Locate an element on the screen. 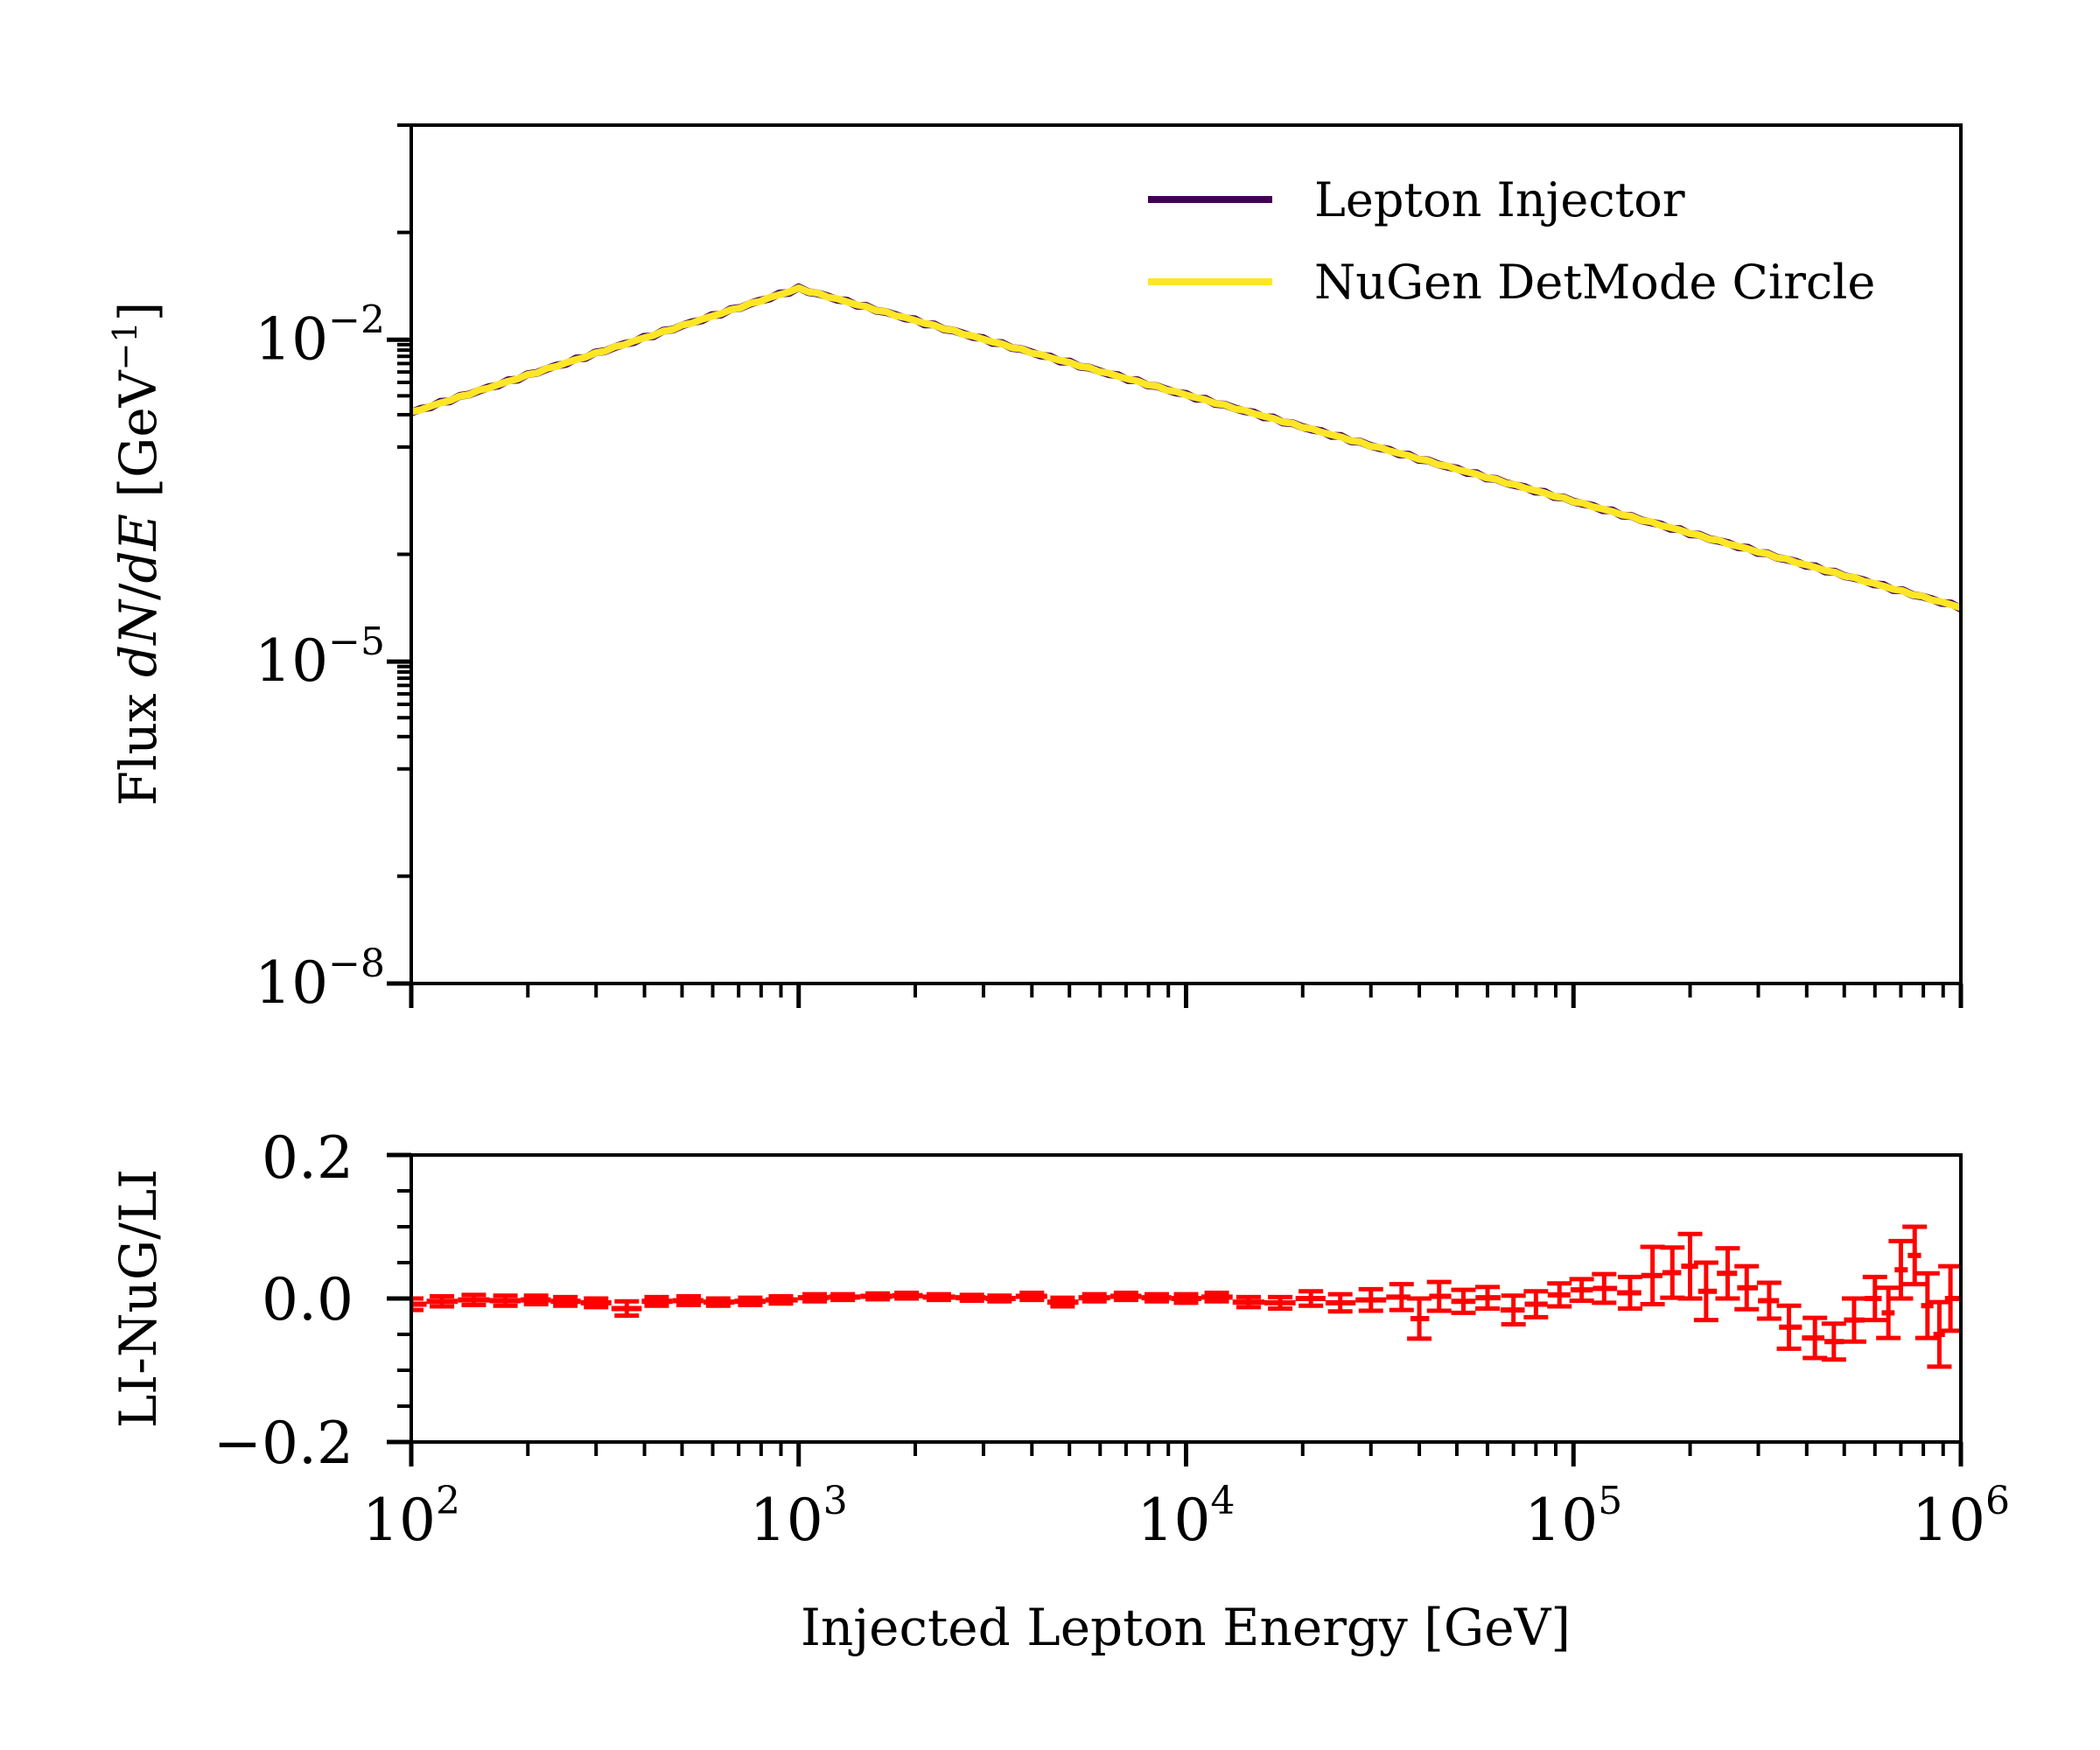 This screenshot has width=2100, height=1750. x-axis-label: Injected Lepton Energy [GeV] is located at coordinates (1186, 1627).